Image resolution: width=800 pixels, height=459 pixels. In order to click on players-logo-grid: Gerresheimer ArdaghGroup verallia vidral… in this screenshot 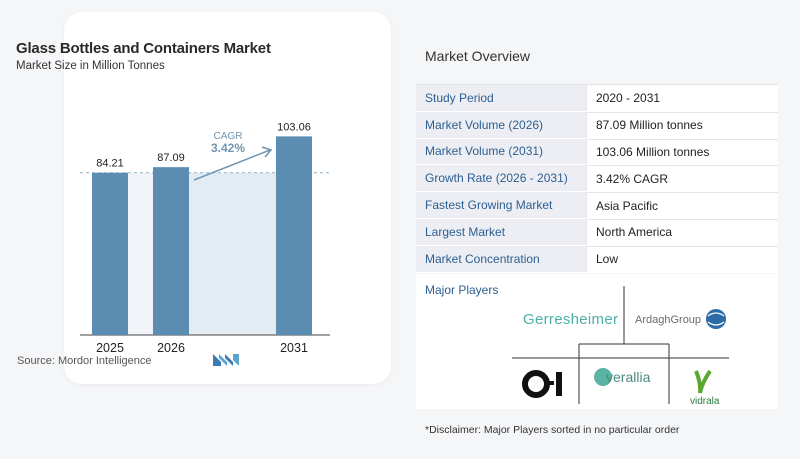, I will do `click(620, 346)`.